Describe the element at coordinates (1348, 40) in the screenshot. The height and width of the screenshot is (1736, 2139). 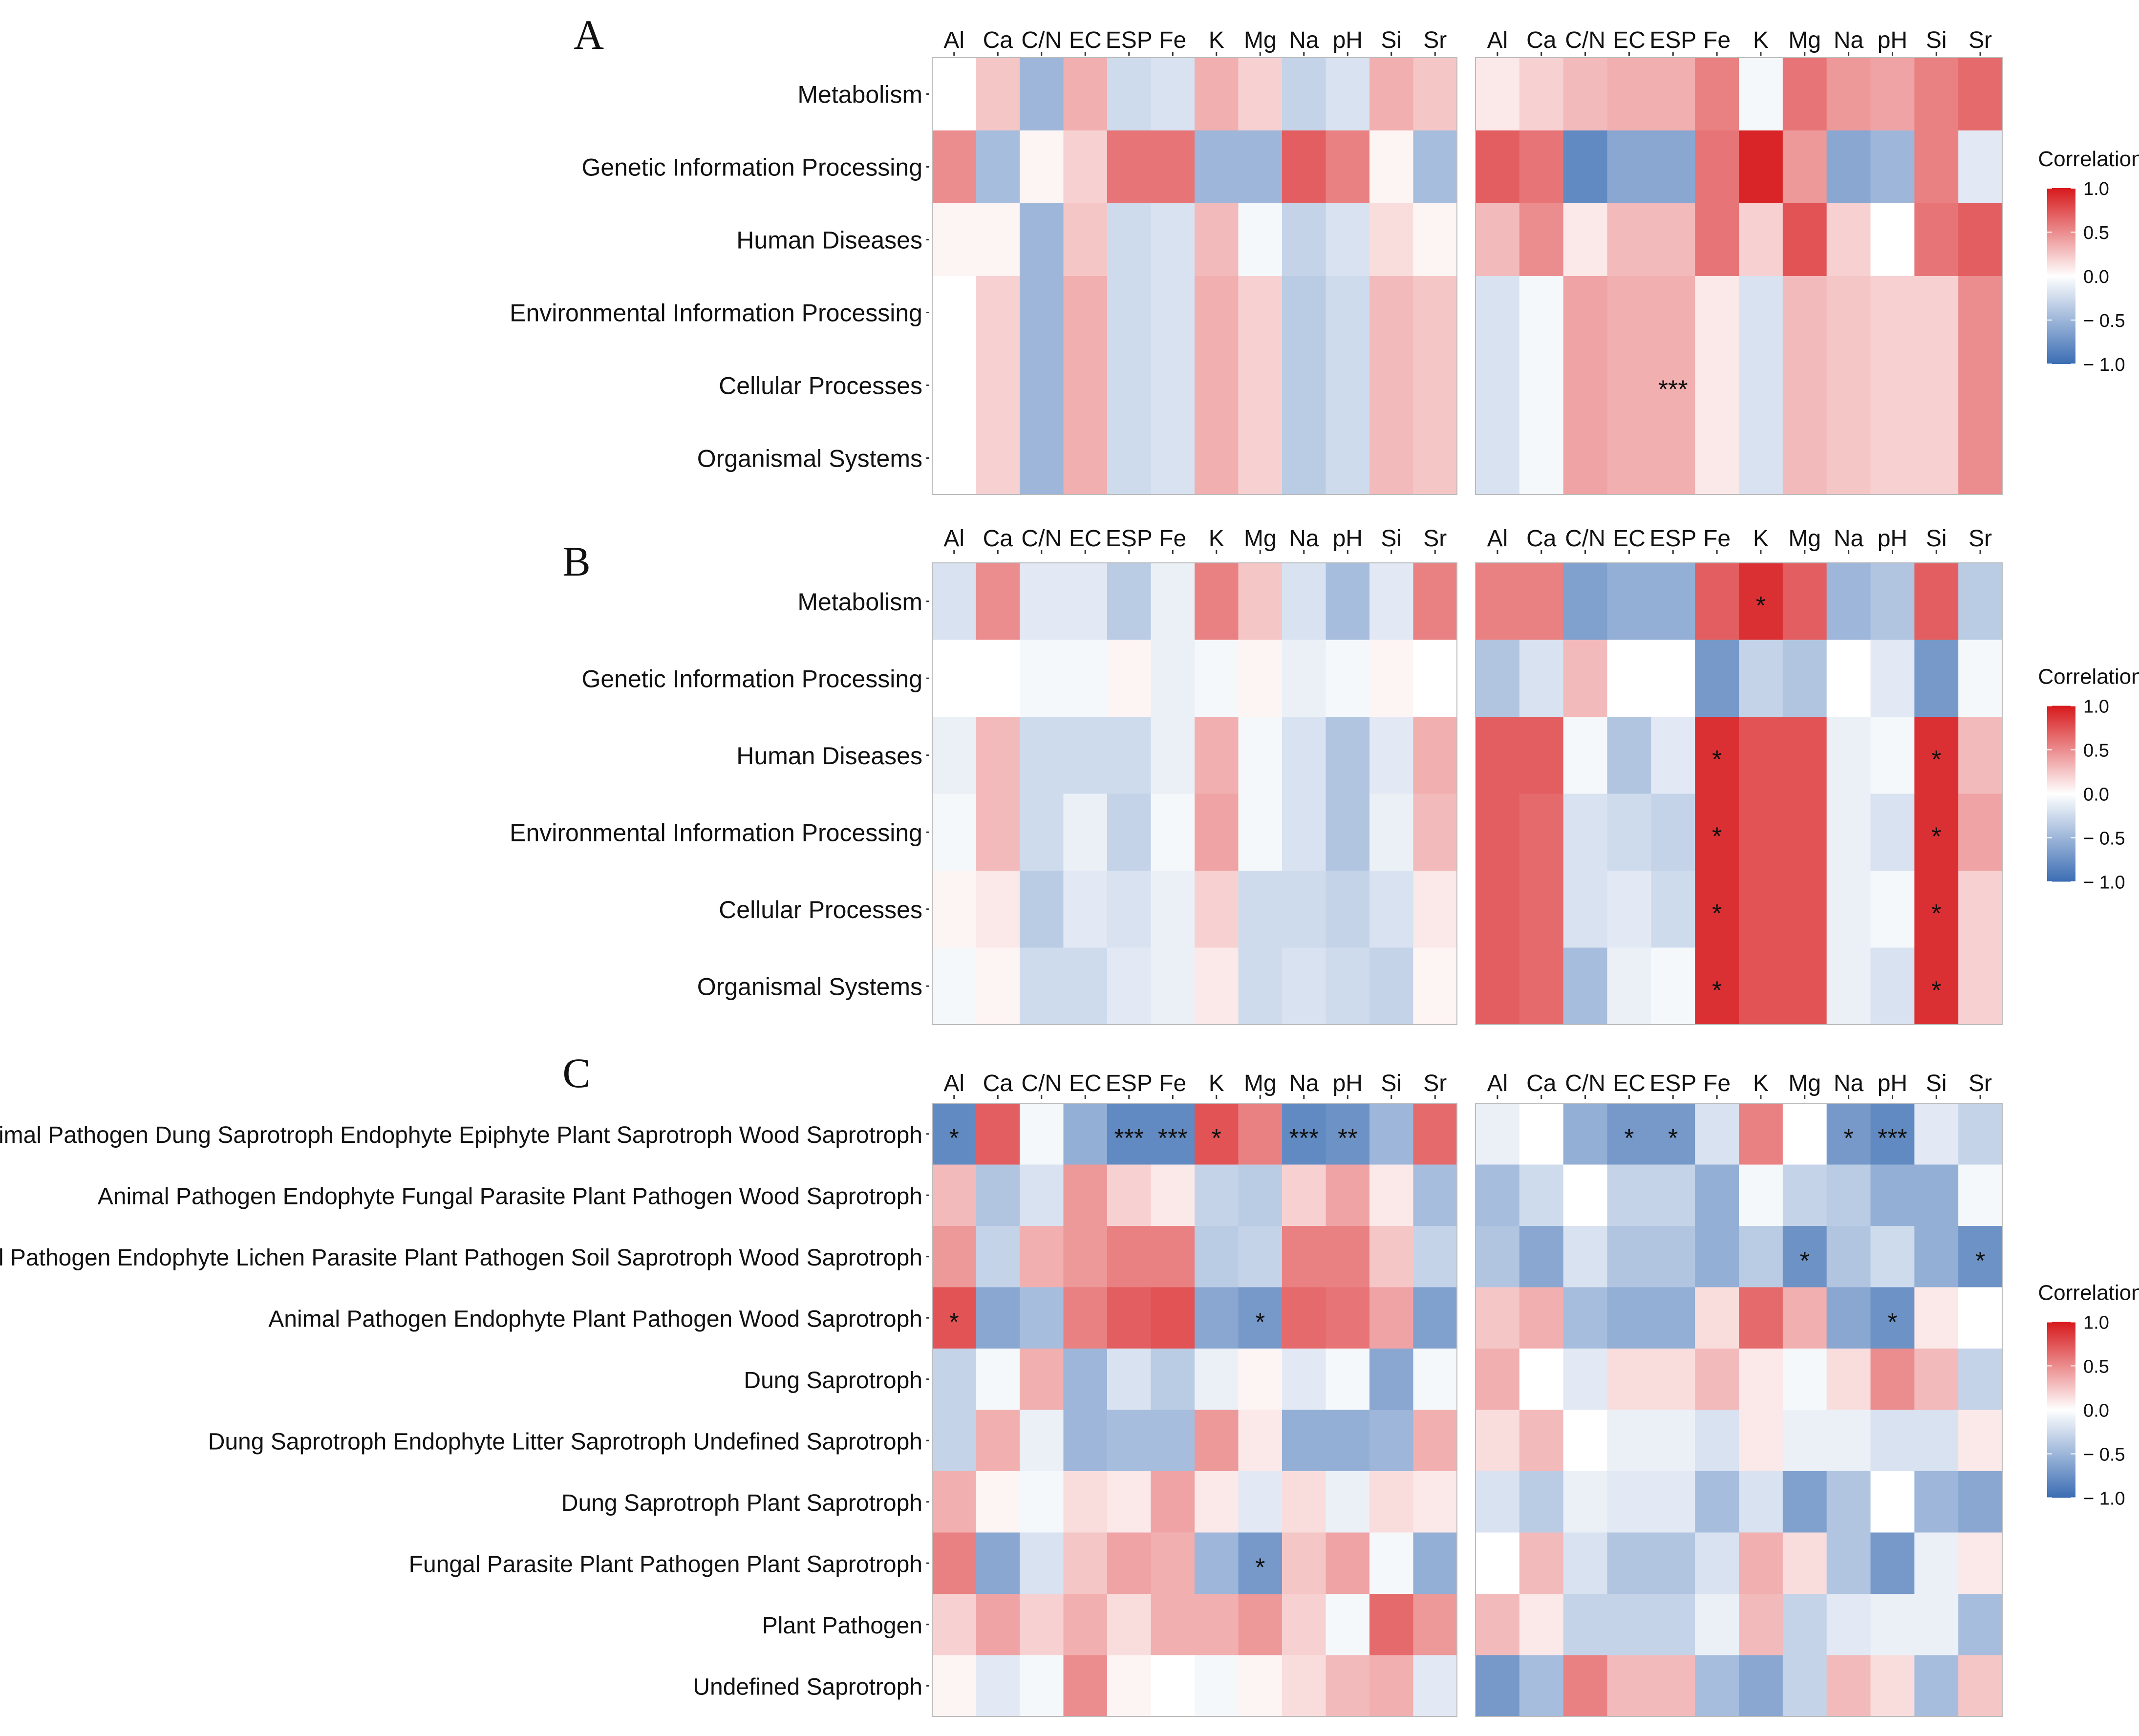
I see `column-label: pH` at that location.